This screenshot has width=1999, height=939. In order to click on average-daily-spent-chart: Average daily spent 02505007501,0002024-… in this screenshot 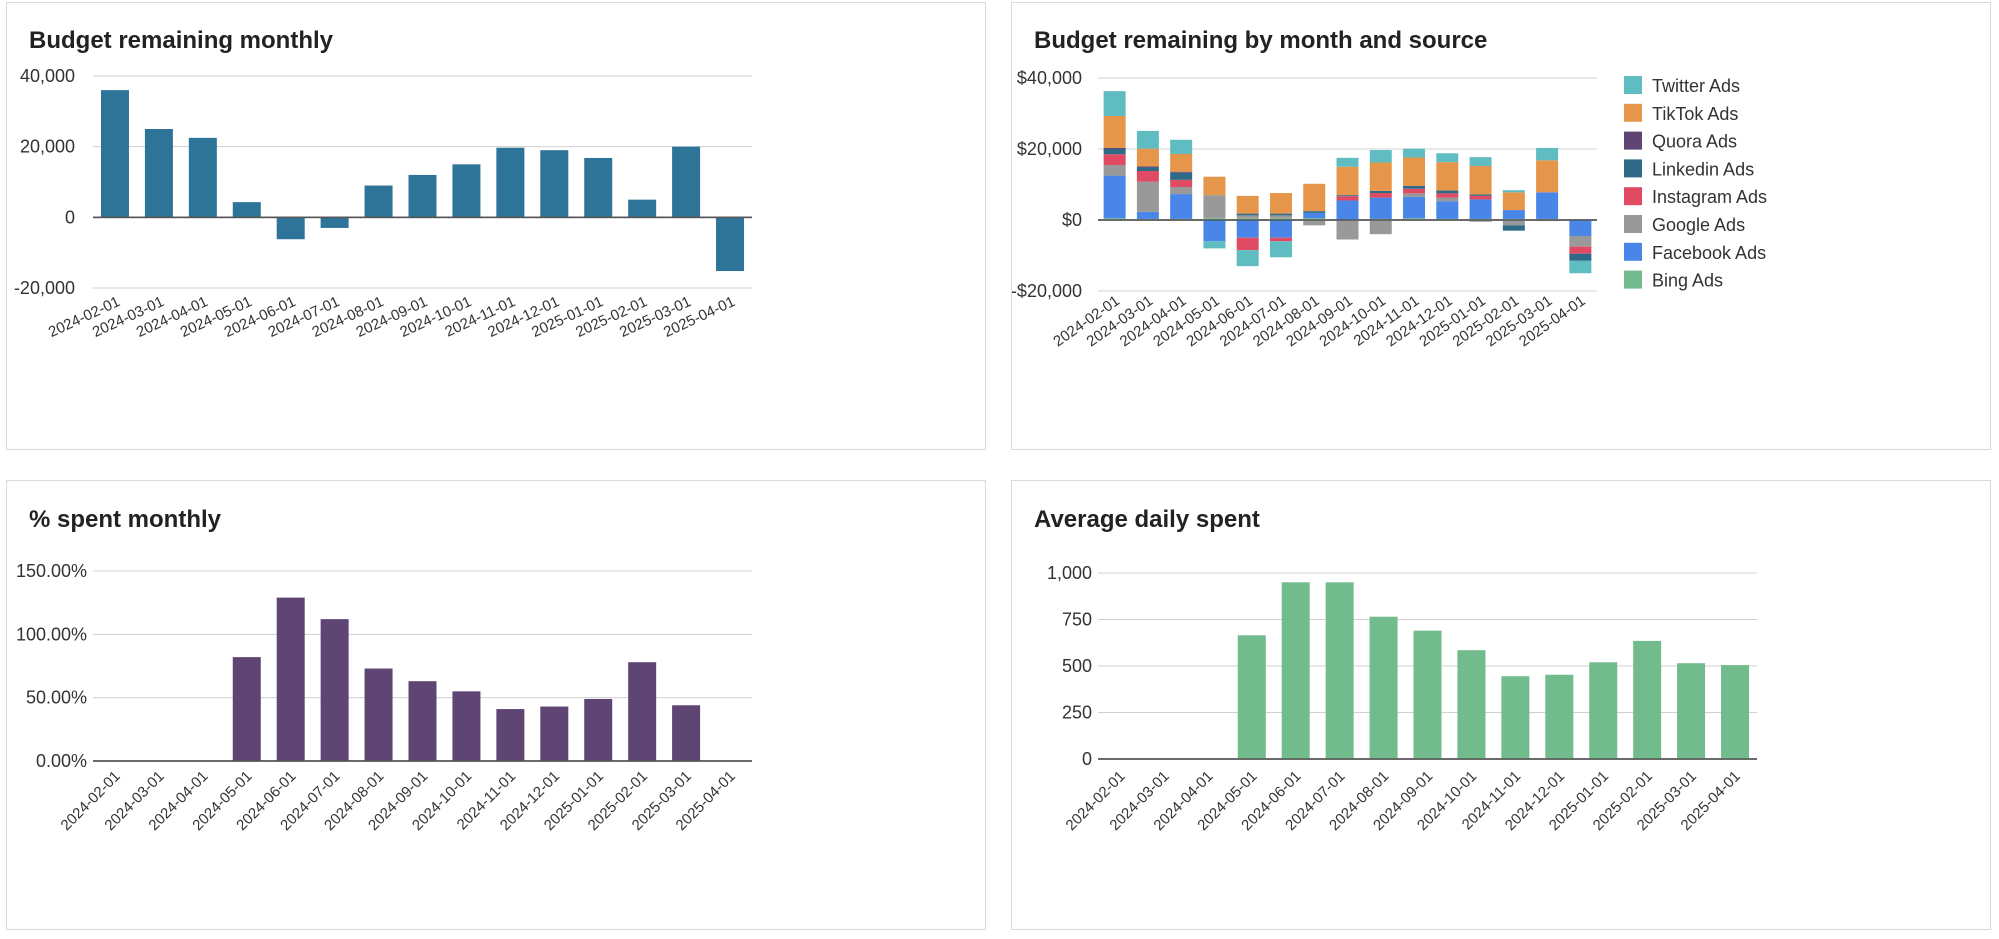, I will do `click(1395, 670)`.